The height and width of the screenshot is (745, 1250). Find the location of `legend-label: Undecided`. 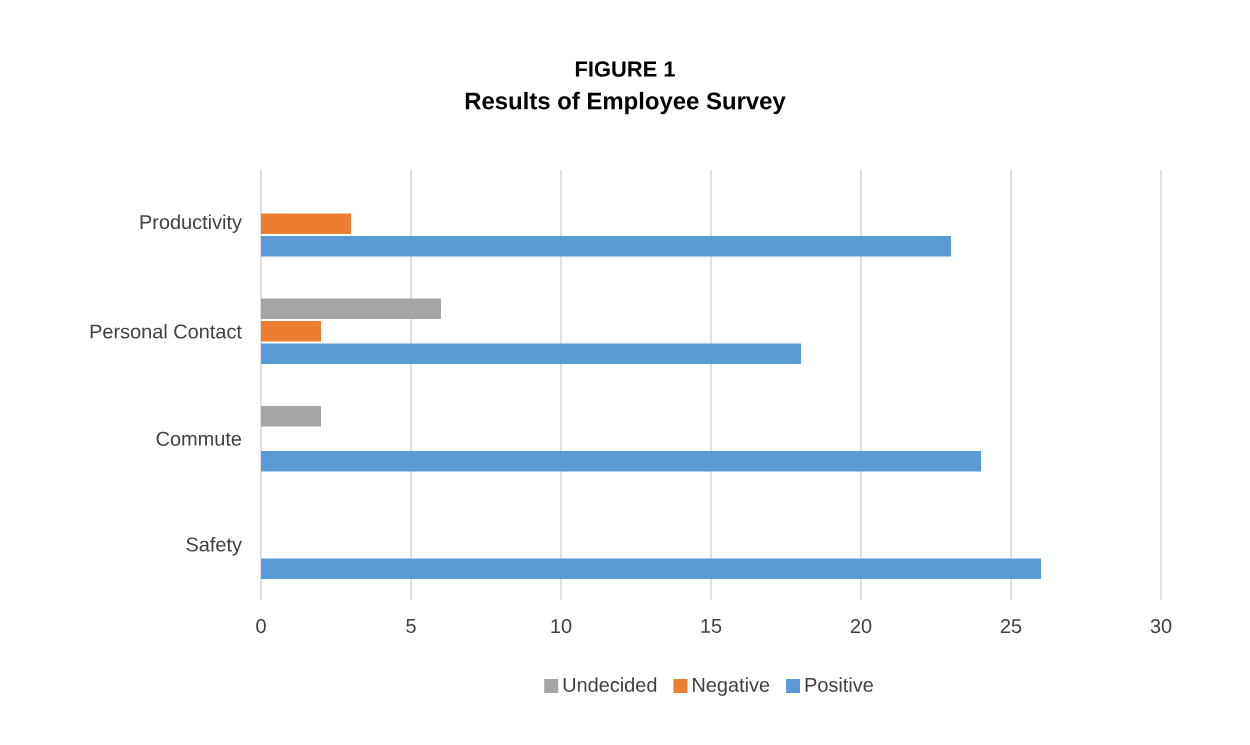

legend-label: Undecided is located at coordinates (610, 684).